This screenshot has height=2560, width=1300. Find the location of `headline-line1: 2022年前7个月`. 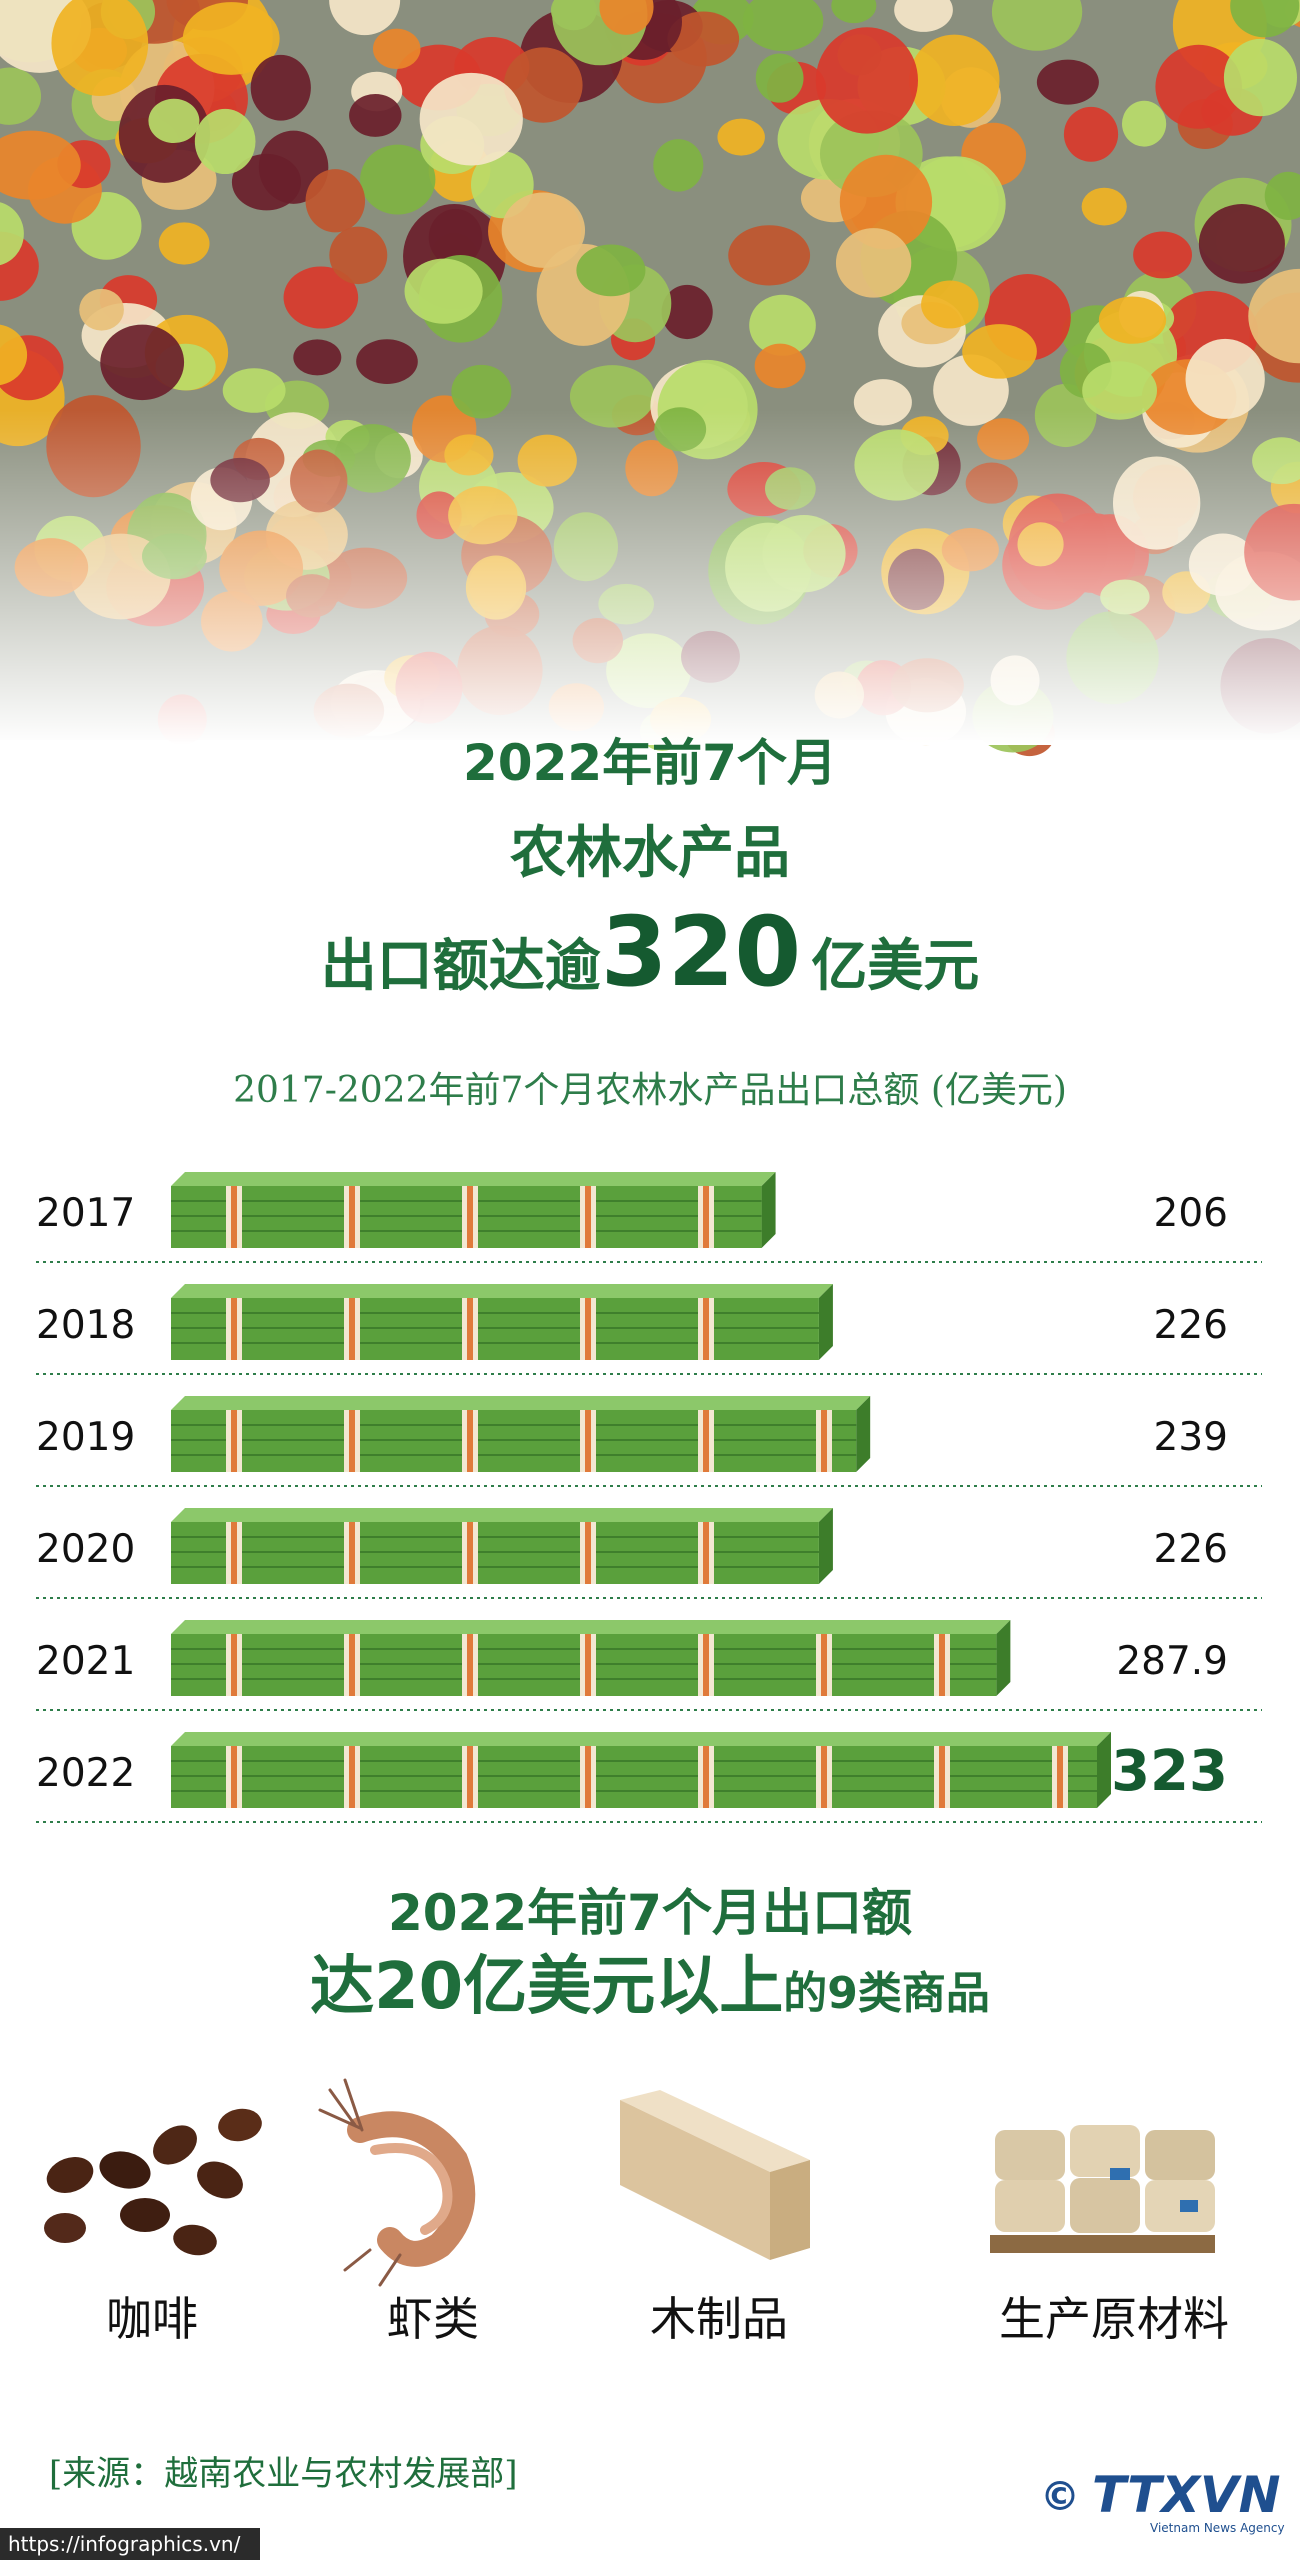

headline-line1: 2022年前7个月 is located at coordinates (650, 763).